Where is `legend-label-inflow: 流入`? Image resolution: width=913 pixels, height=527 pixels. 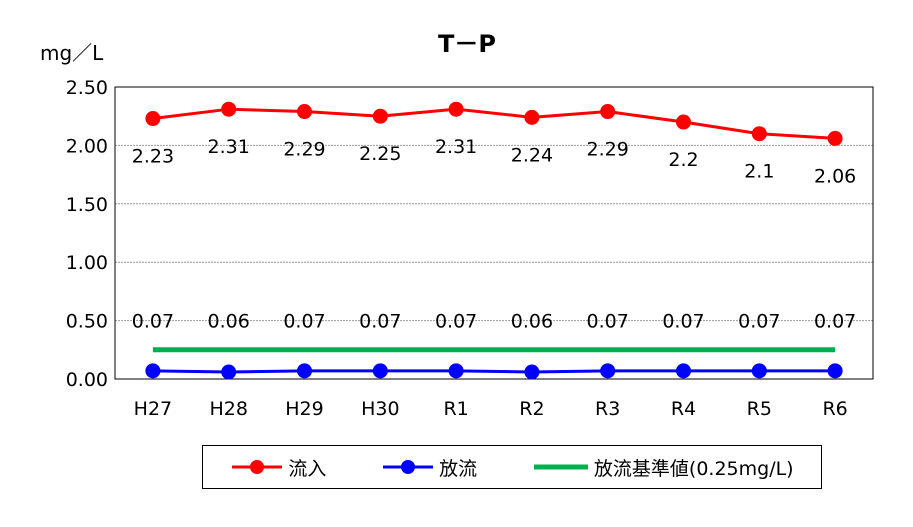 legend-label-inflow: 流入 is located at coordinates (307, 468).